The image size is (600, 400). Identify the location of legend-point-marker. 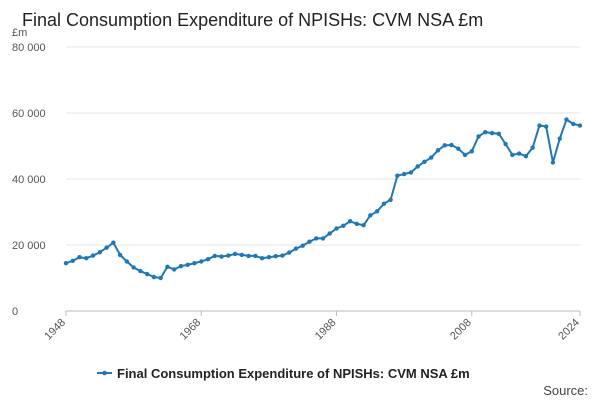
(104, 373).